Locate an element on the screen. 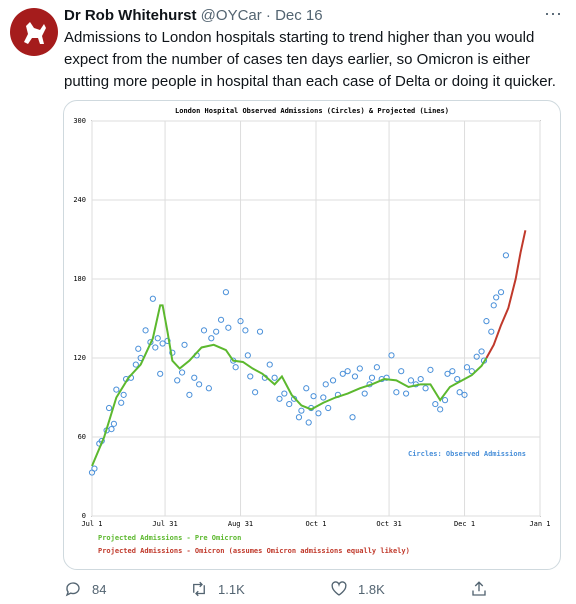 This screenshot has height=604, width=576. x-tick-label: Aug 31 is located at coordinates (240, 524).